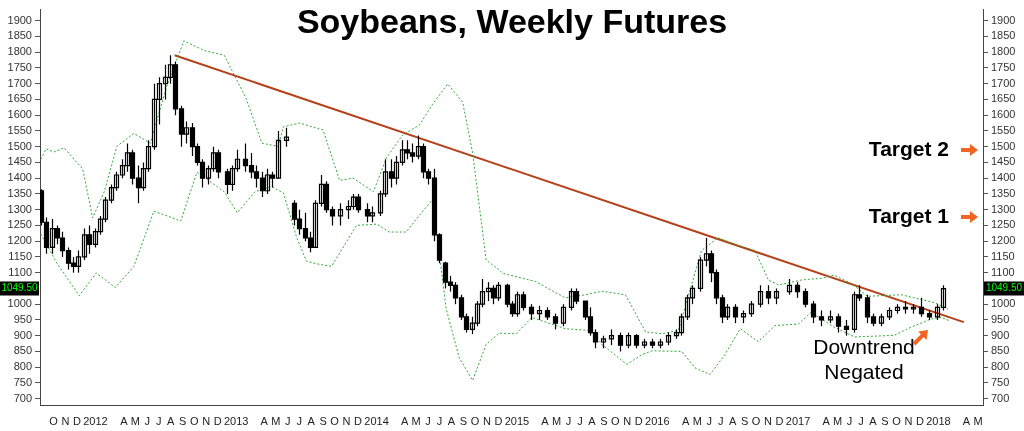 The height and width of the screenshot is (431, 1024). Describe the element at coordinates (1003, 35) in the screenshot. I see `y2-tick-label: 1850` at that location.